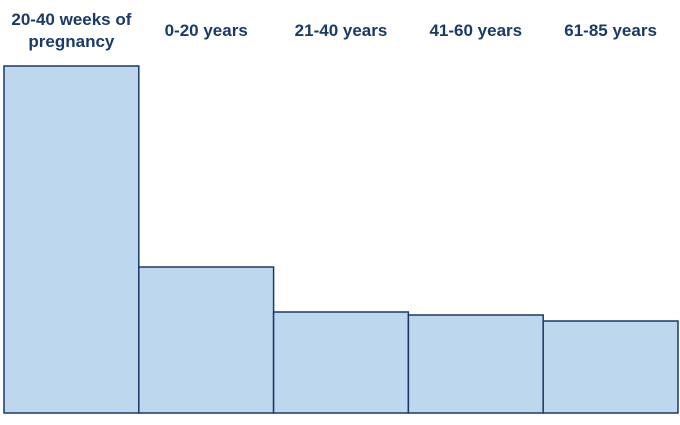 Image resolution: width=680 pixels, height=425 pixels. What do you see at coordinates (476, 30) in the screenshot?
I see `category-label: 41-60 years` at bounding box center [476, 30].